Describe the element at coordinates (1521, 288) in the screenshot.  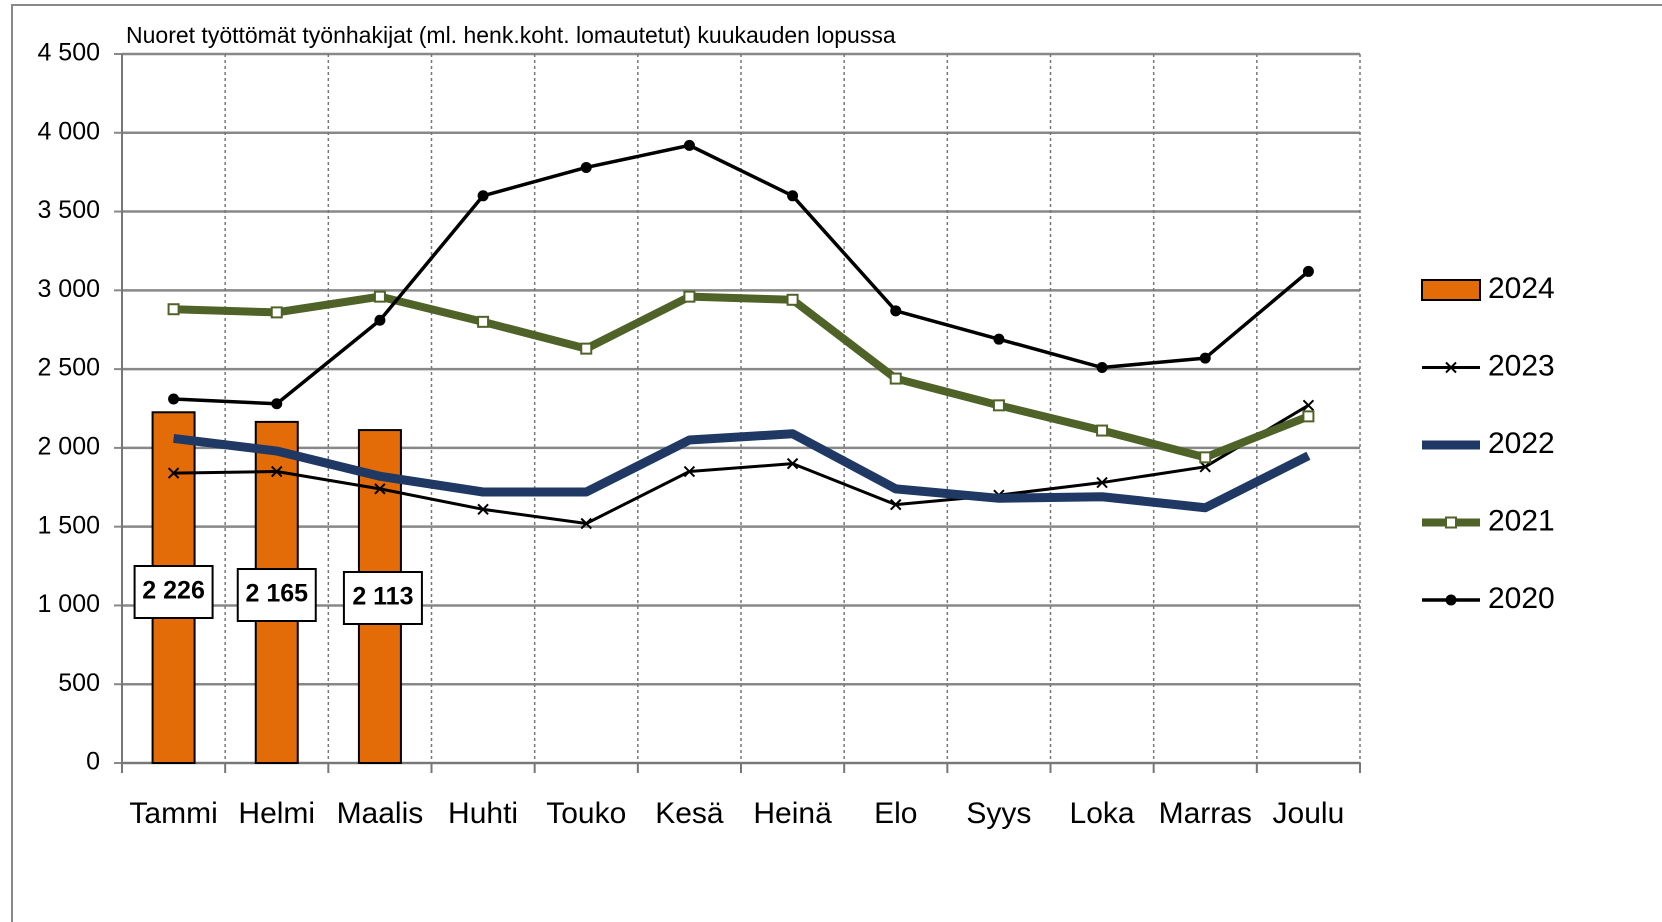
I see `legend-label: 2024` at that location.